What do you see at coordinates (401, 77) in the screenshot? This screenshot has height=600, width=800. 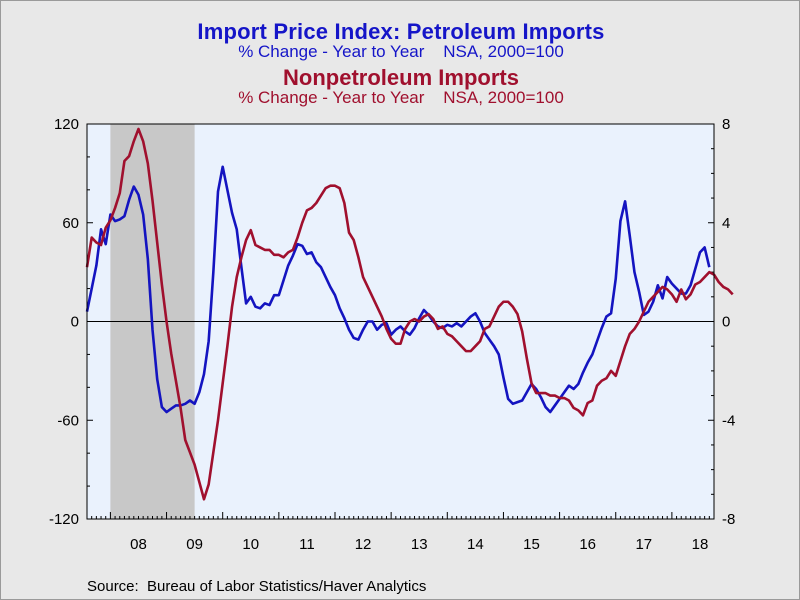 I see `chart-title-nonpetroleum: Nonpetroleum Imports` at bounding box center [401, 77].